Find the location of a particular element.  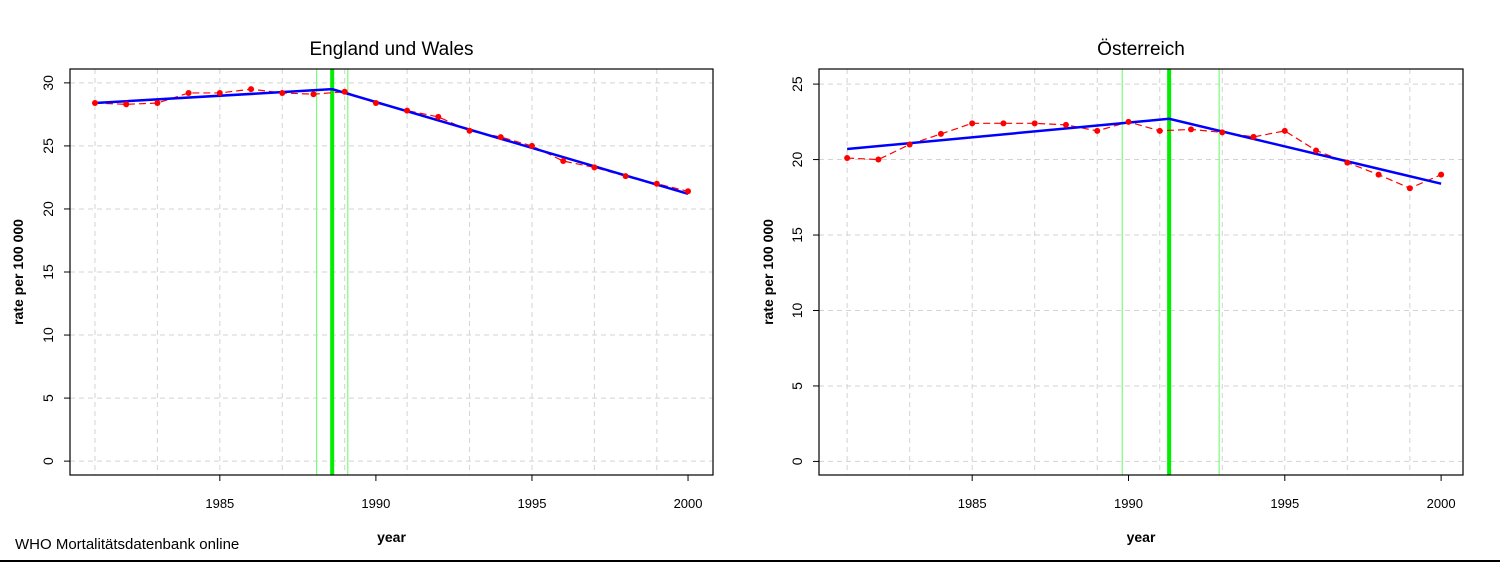

bottom-rule is located at coordinates (750, 561).